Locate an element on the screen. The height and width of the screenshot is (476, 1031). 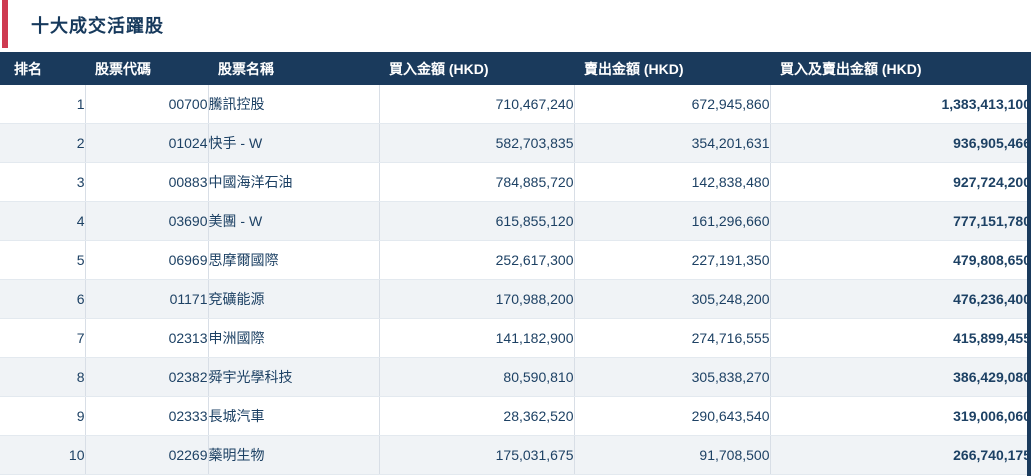
buy-sell-total-amount-cell: 479,808,650 is located at coordinates (900, 260).